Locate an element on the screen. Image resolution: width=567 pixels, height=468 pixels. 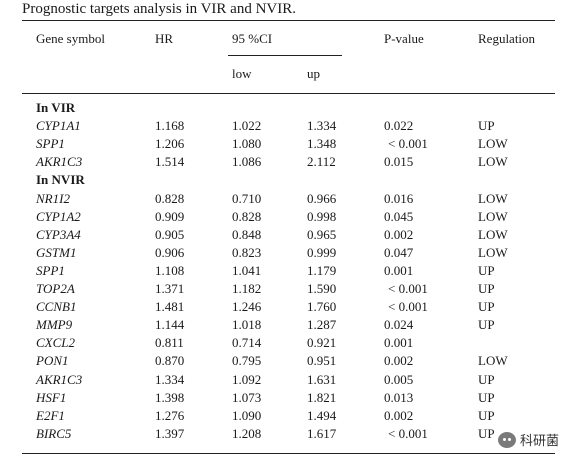
header-regulation: Regulation is located at coordinates (507, 38).